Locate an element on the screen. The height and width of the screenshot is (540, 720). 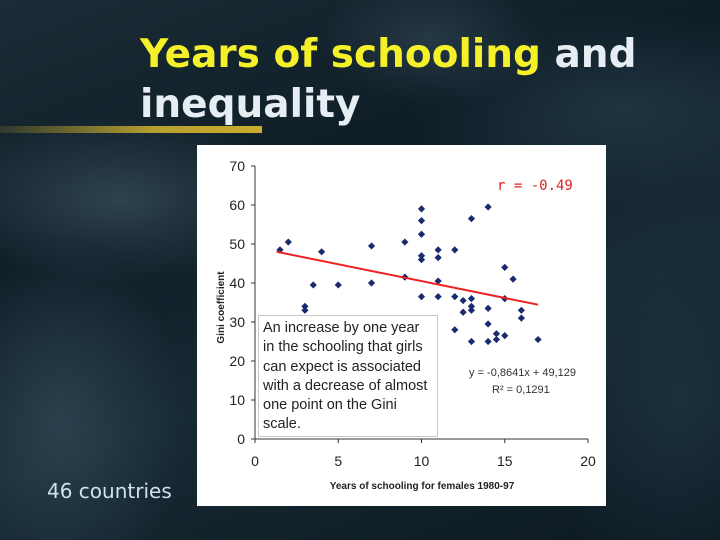
x-tick-label: 15 is located at coordinates (505, 461).